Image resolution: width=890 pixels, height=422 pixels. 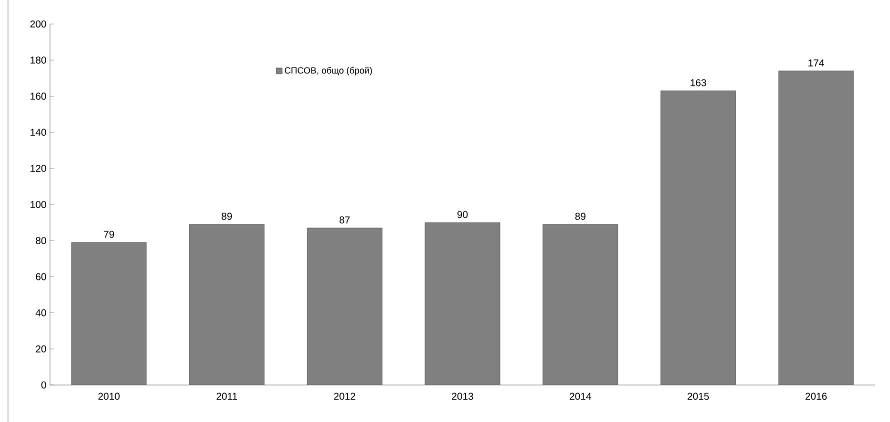 What do you see at coordinates (698, 396) in the screenshot?
I see `x-tick-label: 2015` at bounding box center [698, 396].